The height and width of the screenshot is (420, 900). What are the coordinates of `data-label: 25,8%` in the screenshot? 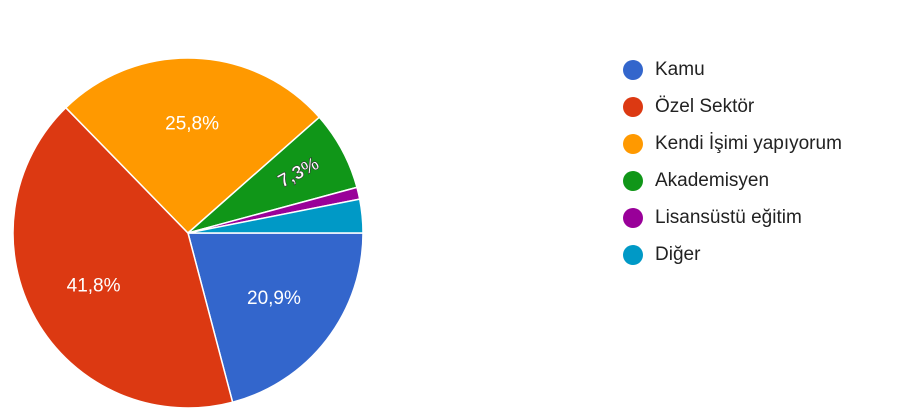 It's located at (192, 124).